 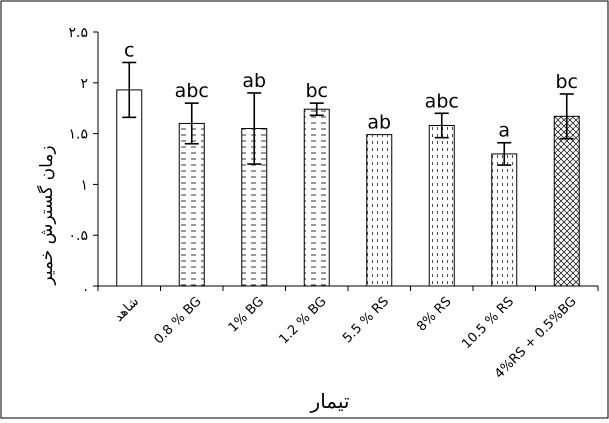 What do you see at coordinates (303, 320) in the screenshot?
I see `x-tick-label: 1.2 % BG` at bounding box center [303, 320].